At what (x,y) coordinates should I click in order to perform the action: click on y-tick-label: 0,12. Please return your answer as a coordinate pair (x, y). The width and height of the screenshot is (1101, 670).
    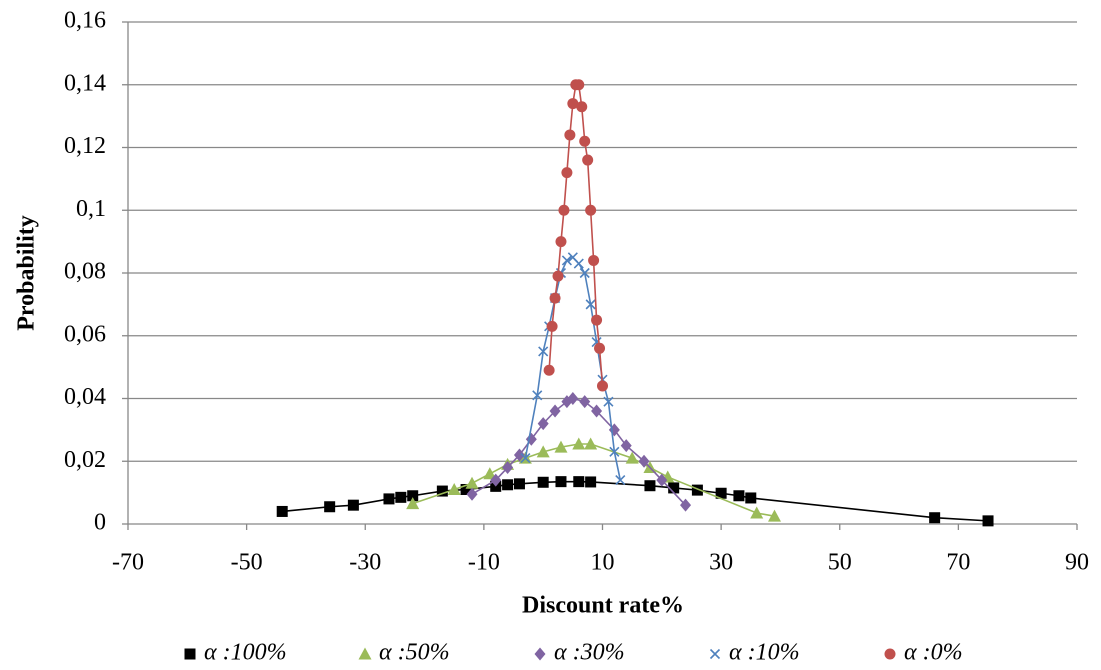
    Looking at the image, I should click on (85, 146).